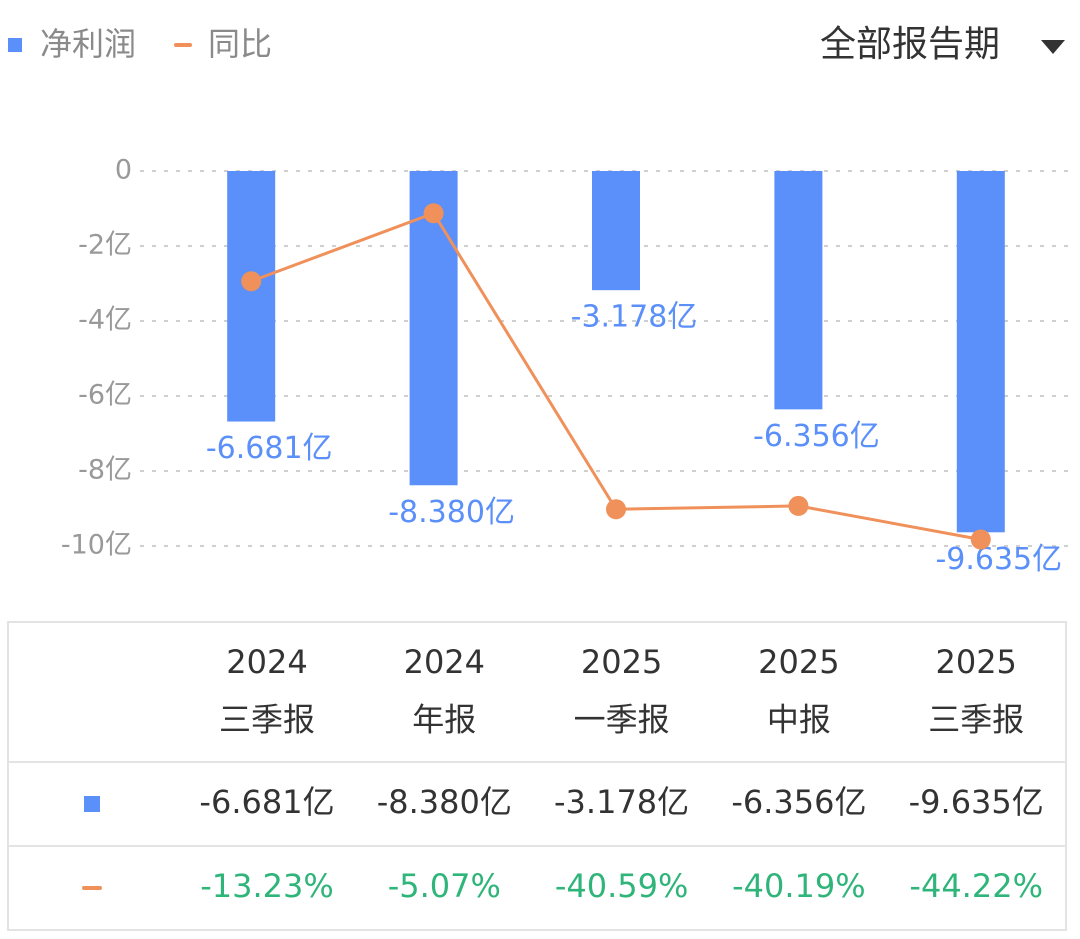  Describe the element at coordinates (998, 559) in the screenshot. I see `bar-value-label: -9.635亿` at that location.